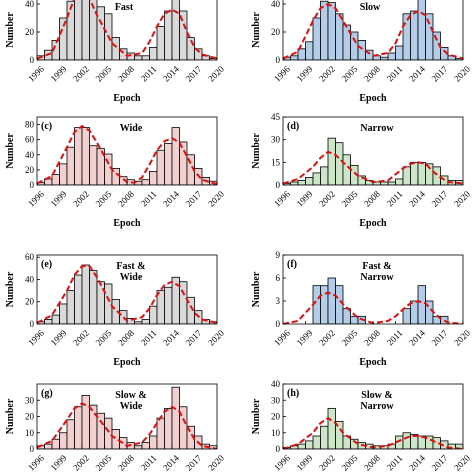  Describe the element at coordinates (124, 7) in the screenshot. I see `panel-name-line: Fast` at that location.